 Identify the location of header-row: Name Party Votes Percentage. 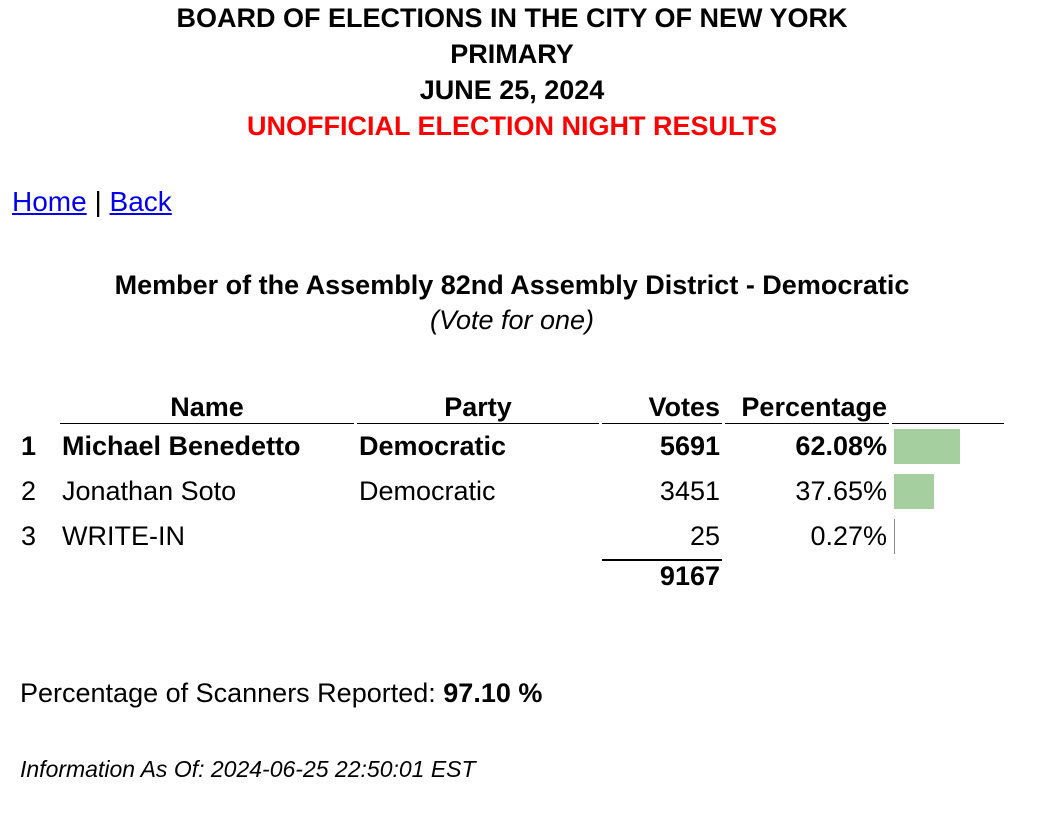
(510, 403).